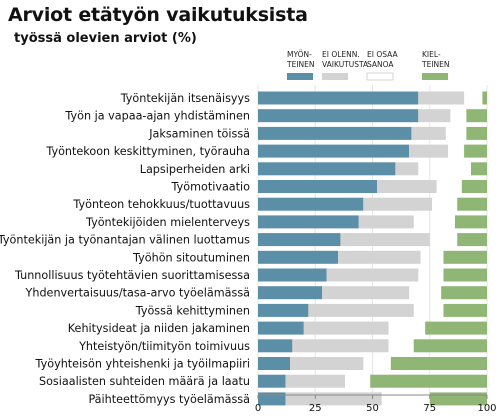 The image size is (500, 420). I want to click on category-label: Työnteon tehokkuus/tuottavuus, so click(161, 204).